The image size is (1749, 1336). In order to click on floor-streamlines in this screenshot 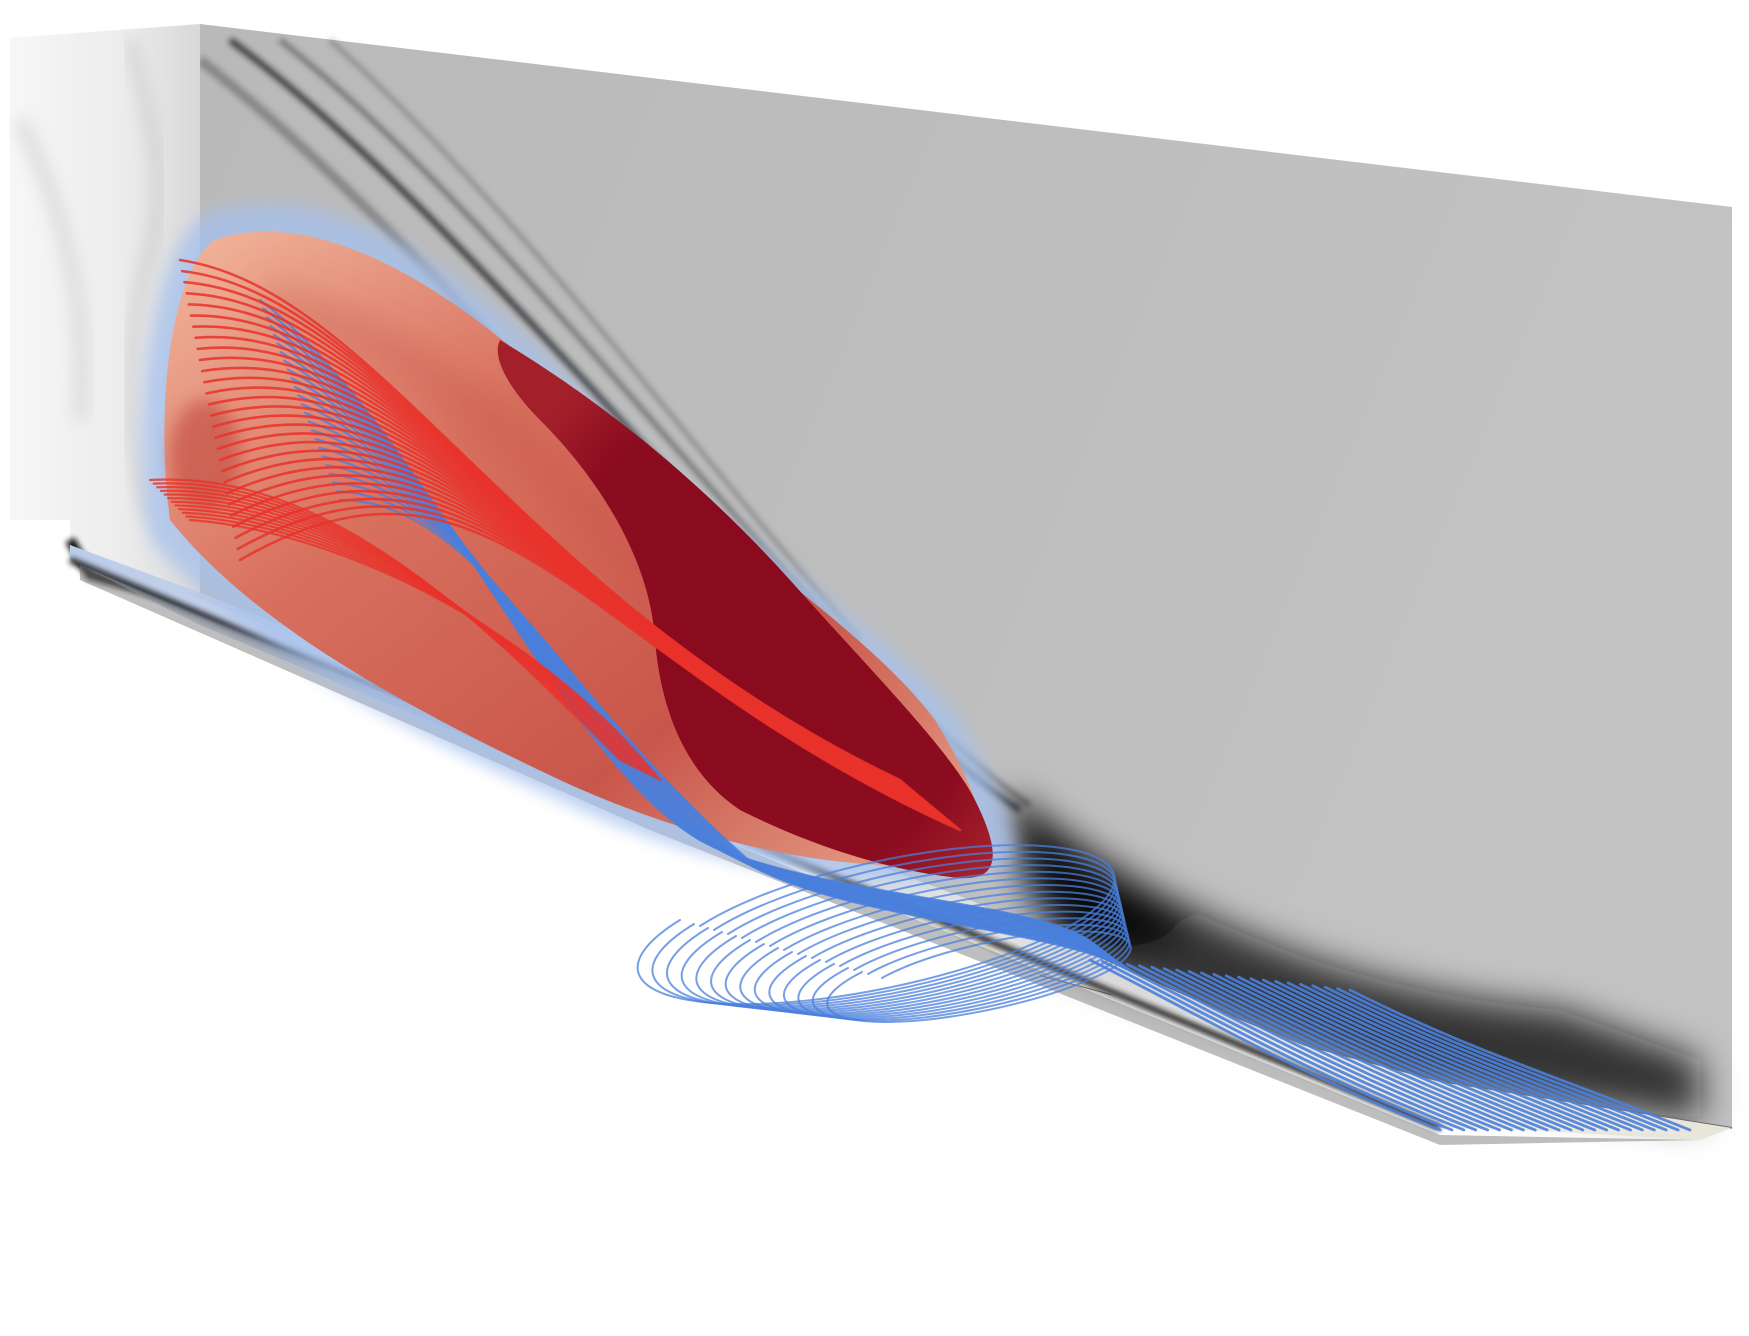, I will do `click(1390, 1045)`.